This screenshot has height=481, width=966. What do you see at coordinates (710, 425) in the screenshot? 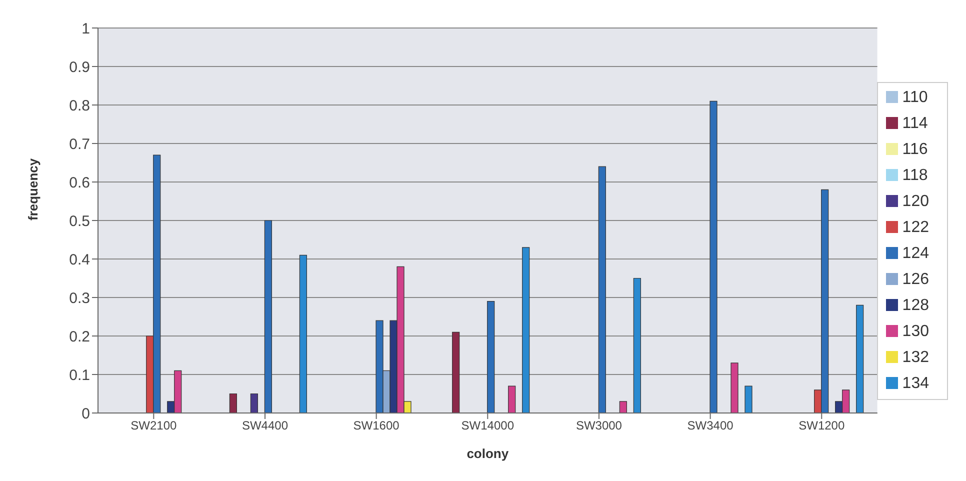
I see `x-tick-label: SW3400` at bounding box center [710, 425].